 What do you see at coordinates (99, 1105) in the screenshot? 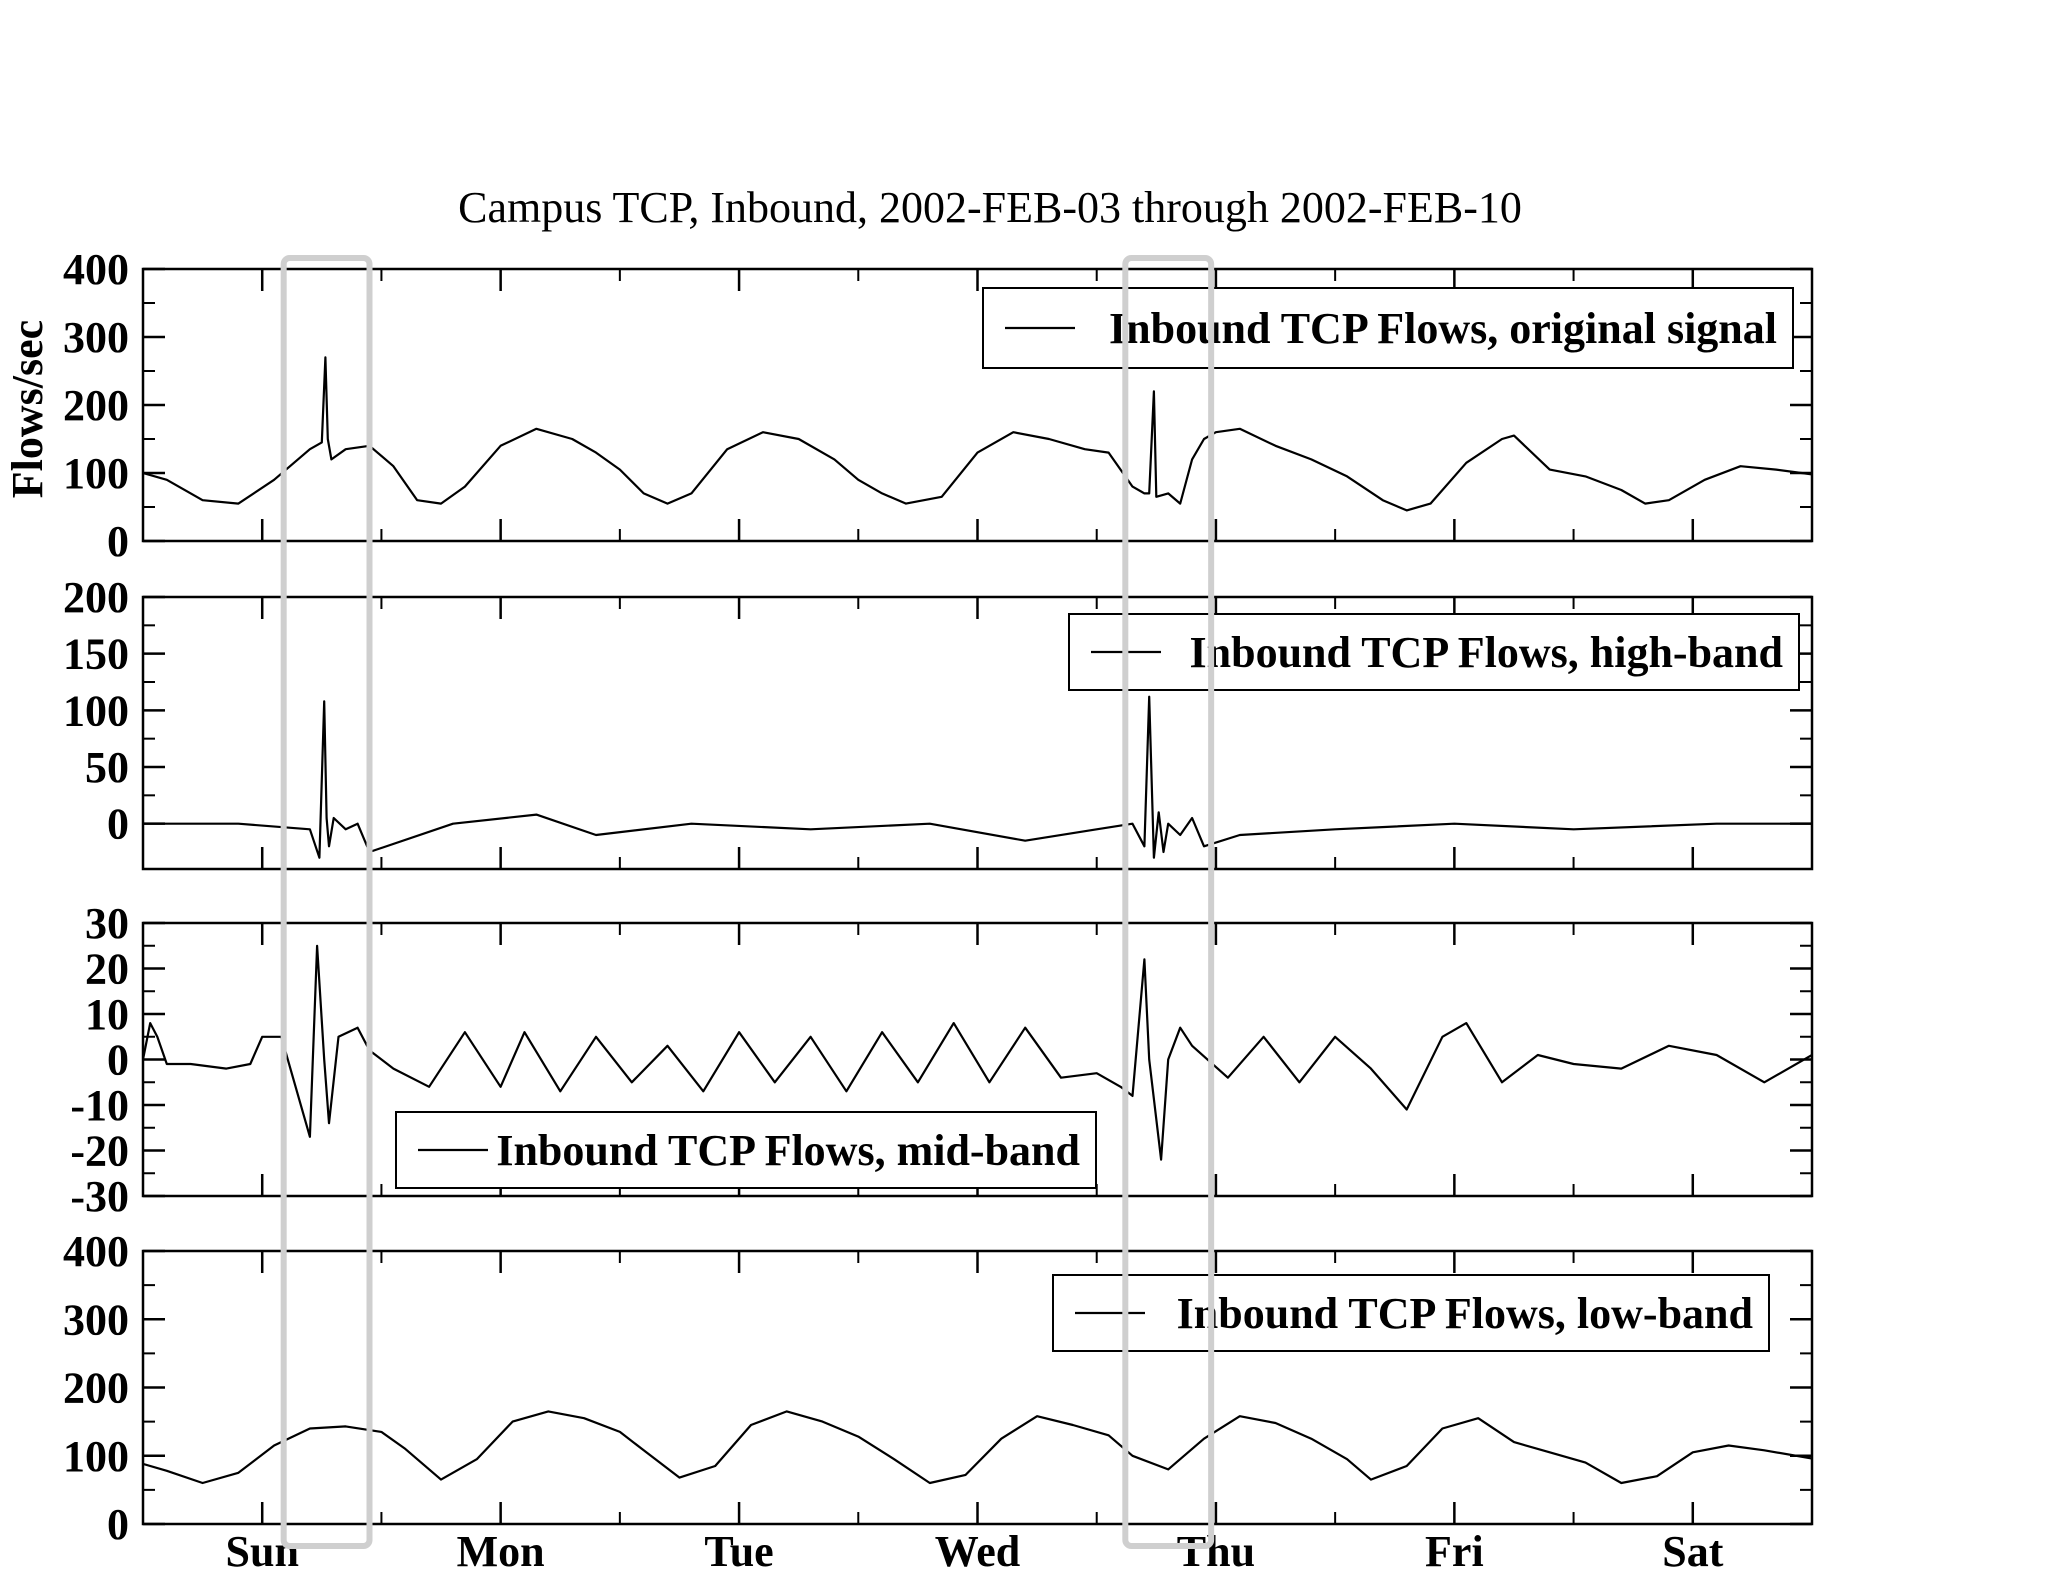
I see `y-tick-label: -10` at bounding box center [99, 1105].